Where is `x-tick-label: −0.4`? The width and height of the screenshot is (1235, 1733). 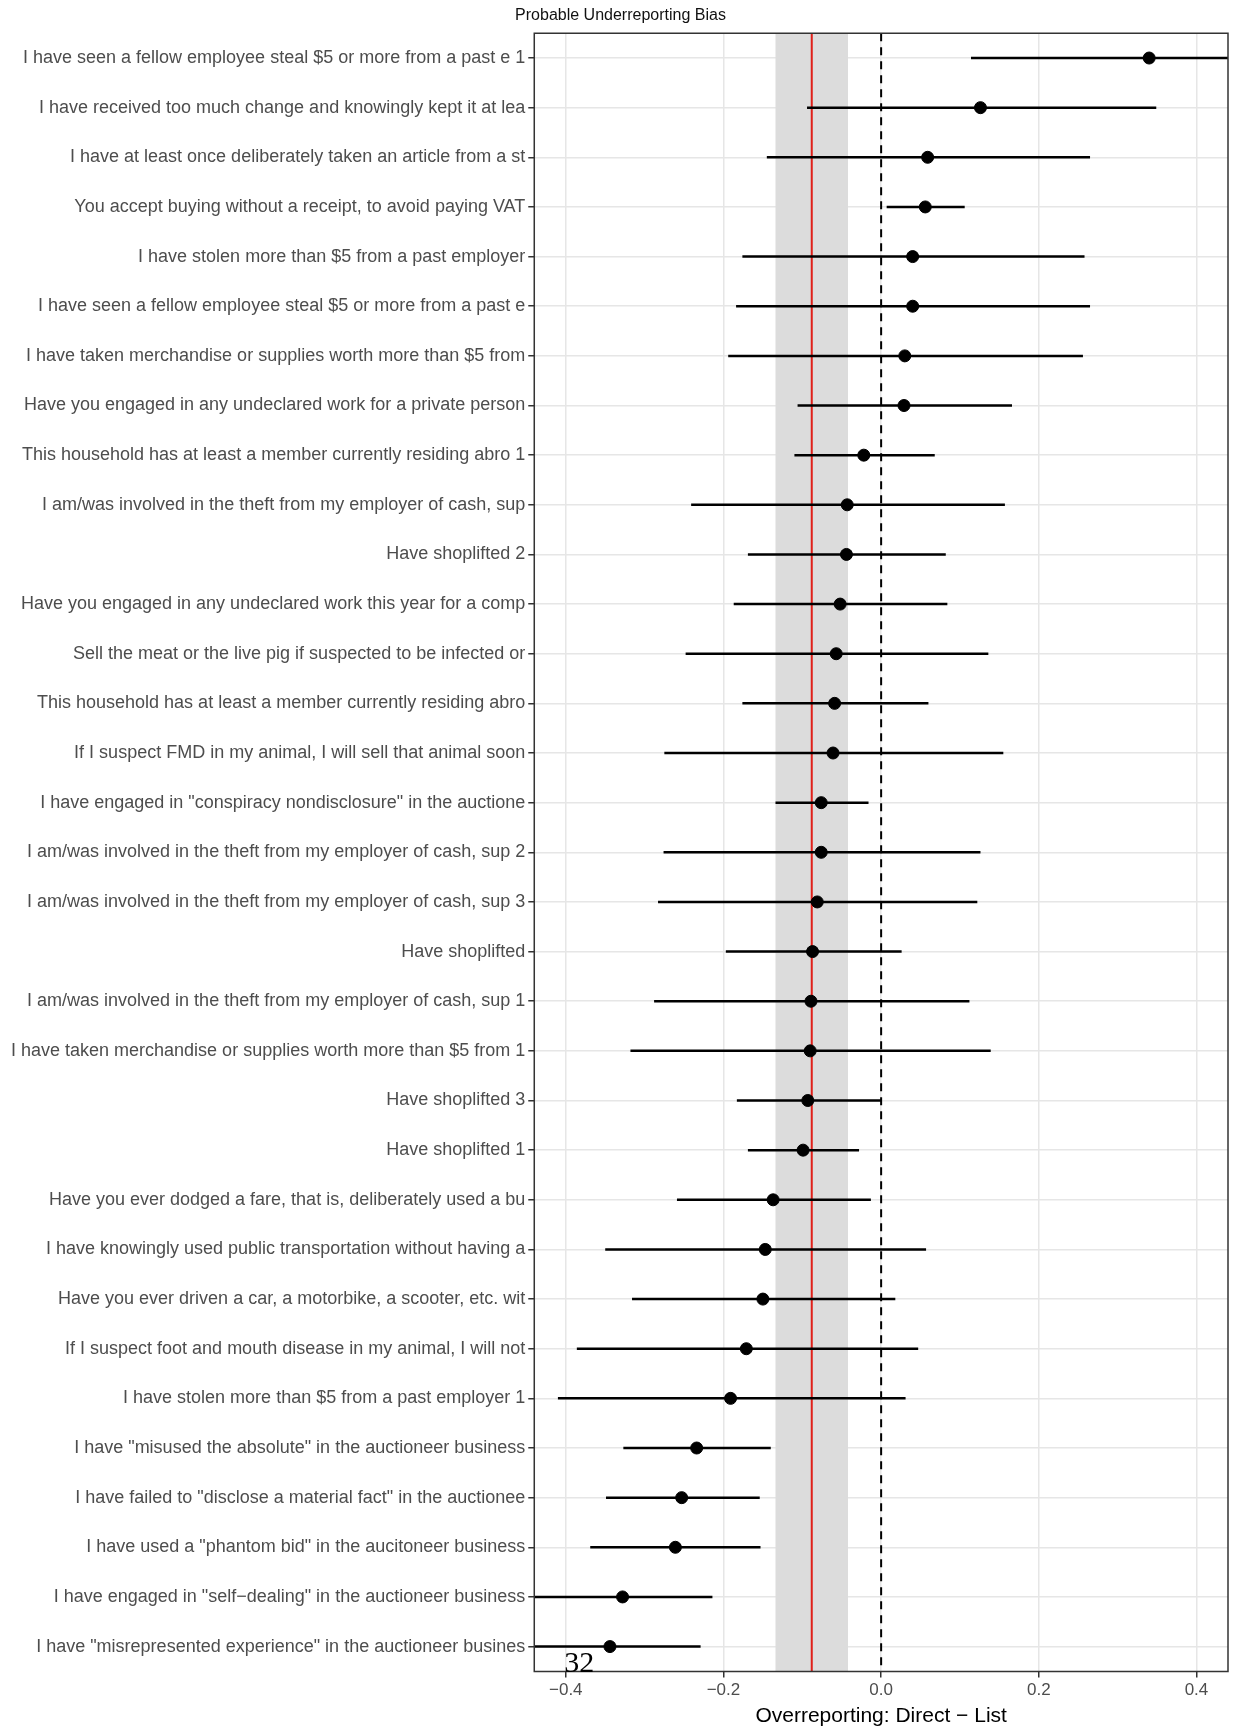
x-tick-label: −0.4 is located at coordinates (566, 1690).